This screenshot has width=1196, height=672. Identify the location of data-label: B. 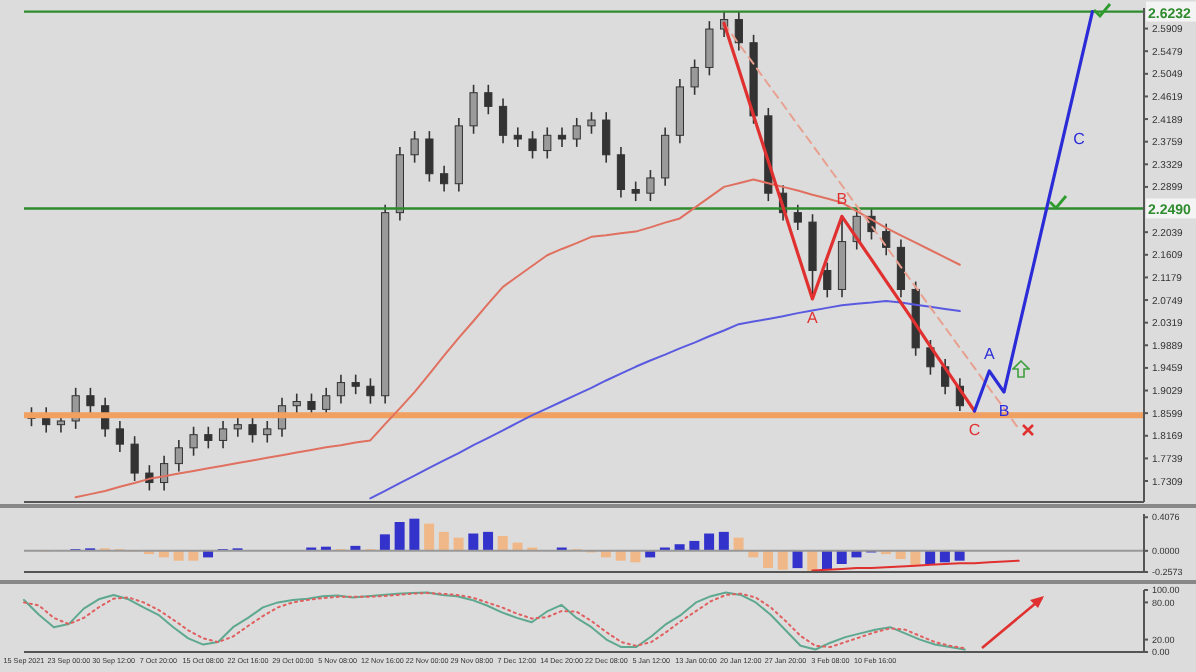
(1004, 411).